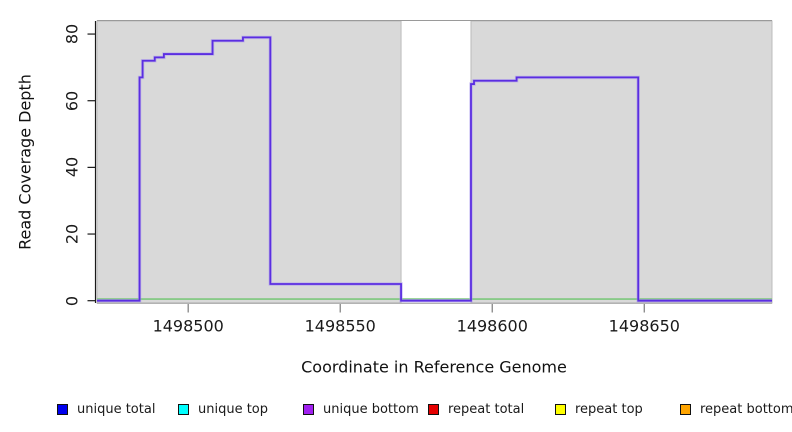 Image resolution: width=792 pixels, height=432 pixels. Describe the element at coordinates (72, 234) in the screenshot. I see `y-tick-label: 20` at that location.